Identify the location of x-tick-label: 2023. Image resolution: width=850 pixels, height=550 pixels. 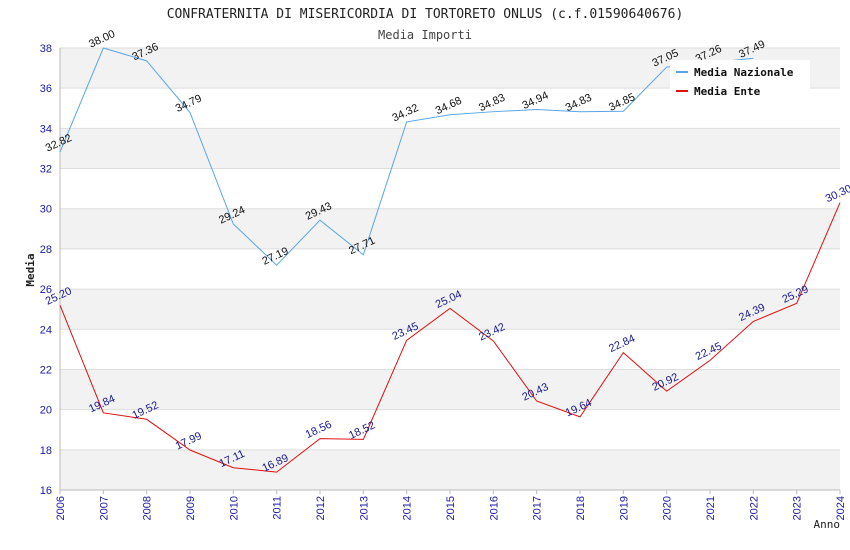
(798, 508).